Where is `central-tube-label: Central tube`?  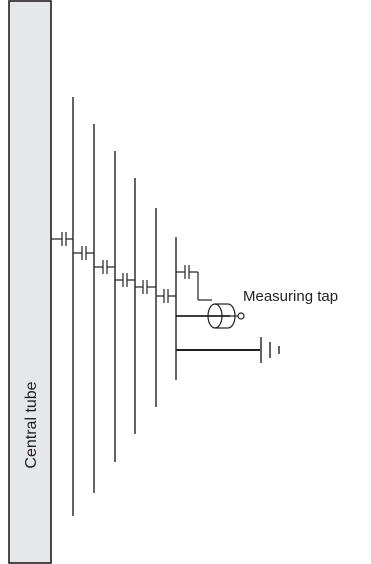
central-tube-label: Central tube is located at coordinates (31, 424).